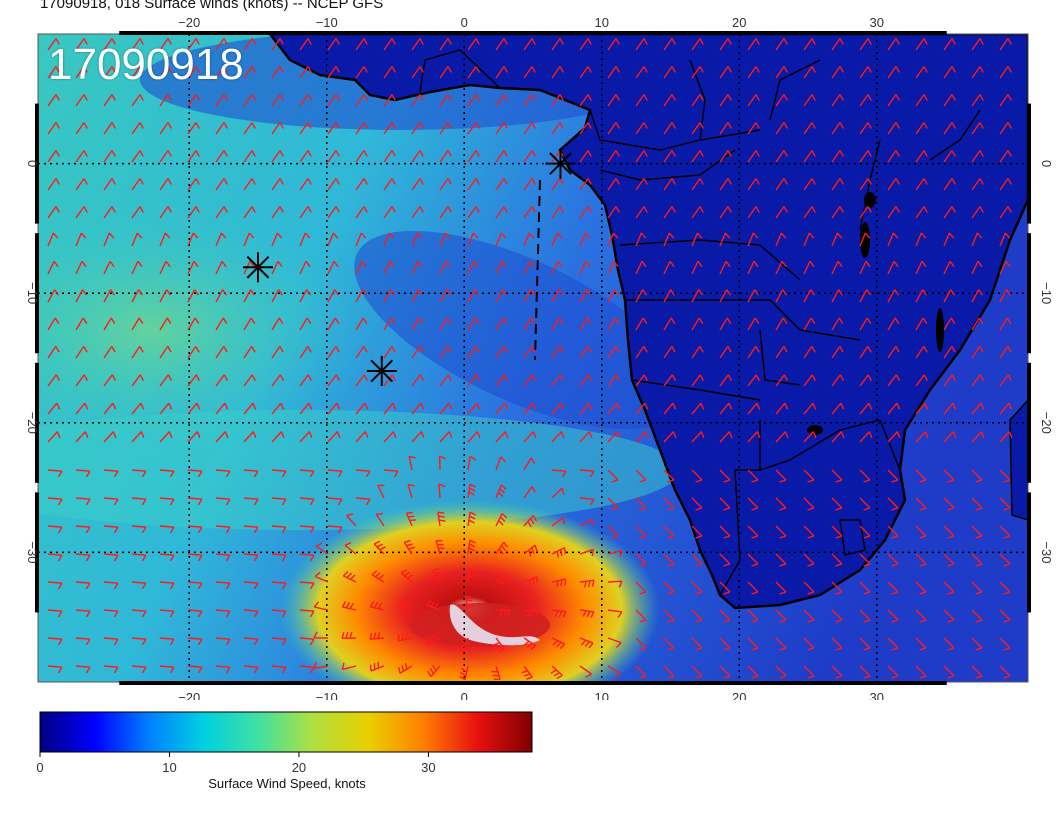  What do you see at coordinates (32, 552) in the screenshot?
I see `lat-tick-label-left: −30` at bounding box center [32, 552].